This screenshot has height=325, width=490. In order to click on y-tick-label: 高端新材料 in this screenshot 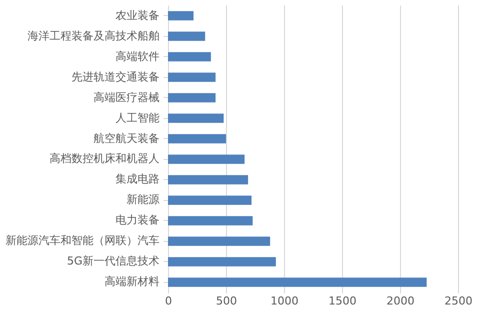, I will do `click(132, 281)`.